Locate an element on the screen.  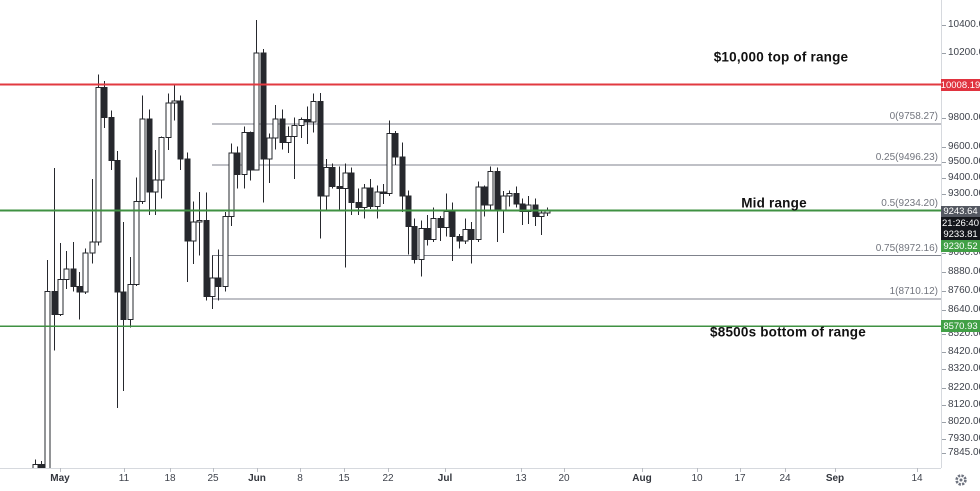
time-label: 13 is located at coordinates (521, 478).